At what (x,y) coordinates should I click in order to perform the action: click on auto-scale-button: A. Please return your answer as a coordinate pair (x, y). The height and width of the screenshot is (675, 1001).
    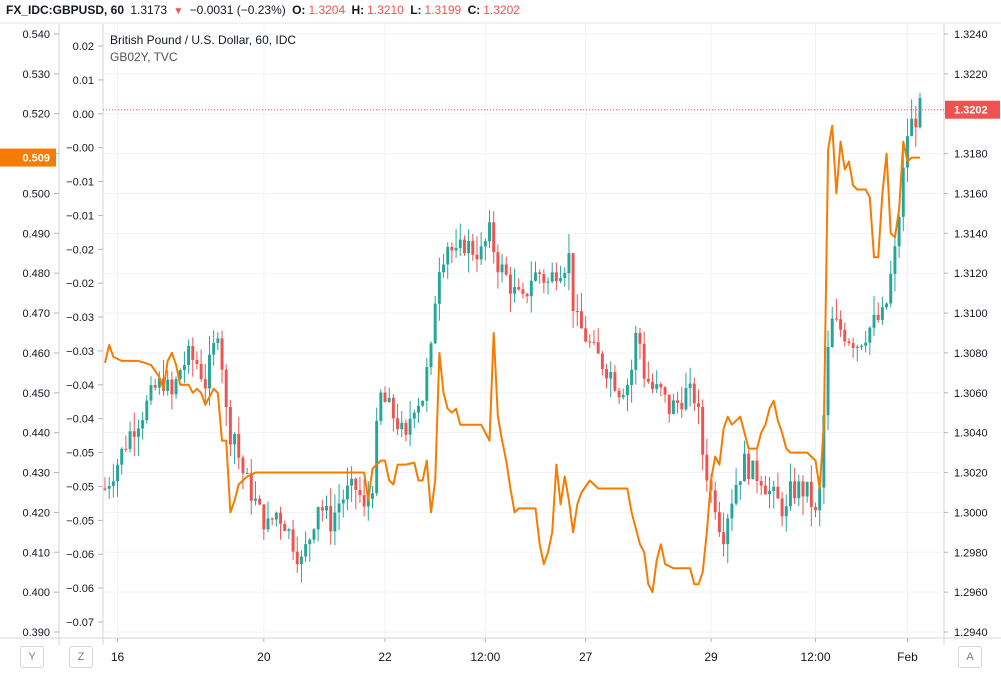
    Looking at the image, I should click on (970, 657).